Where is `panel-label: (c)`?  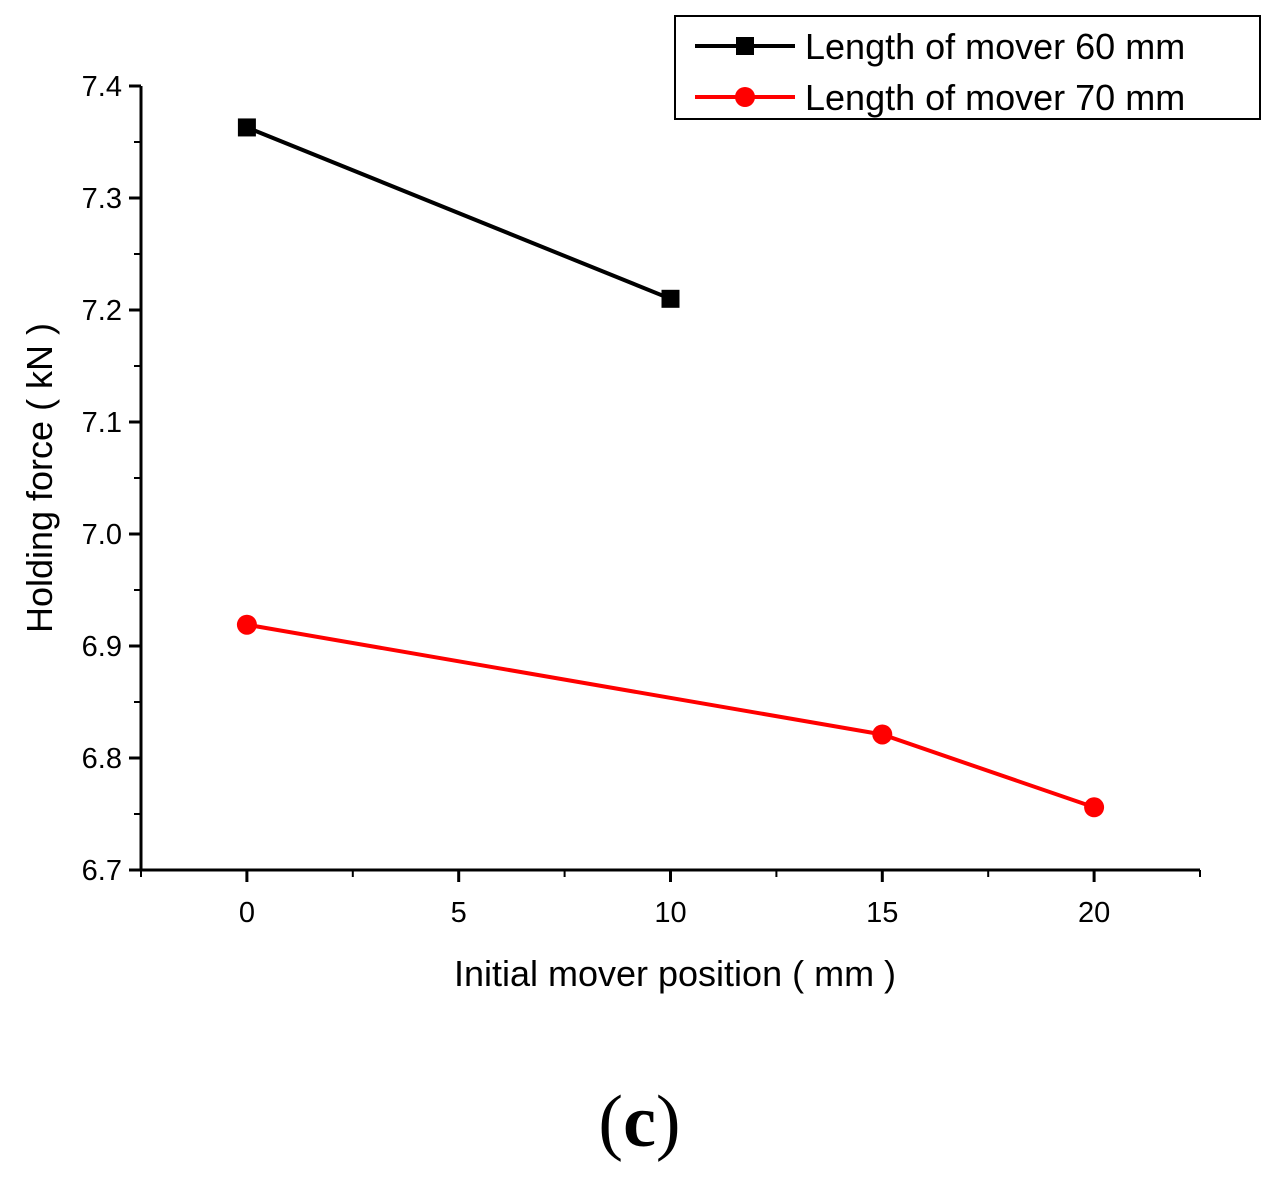
panel-label: (c) is located at coordinates (639, 1122).